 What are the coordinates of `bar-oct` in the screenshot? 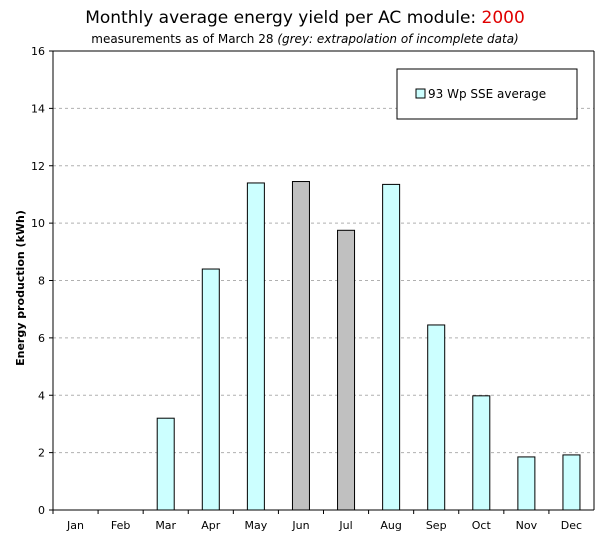 It's located at (481, 453).